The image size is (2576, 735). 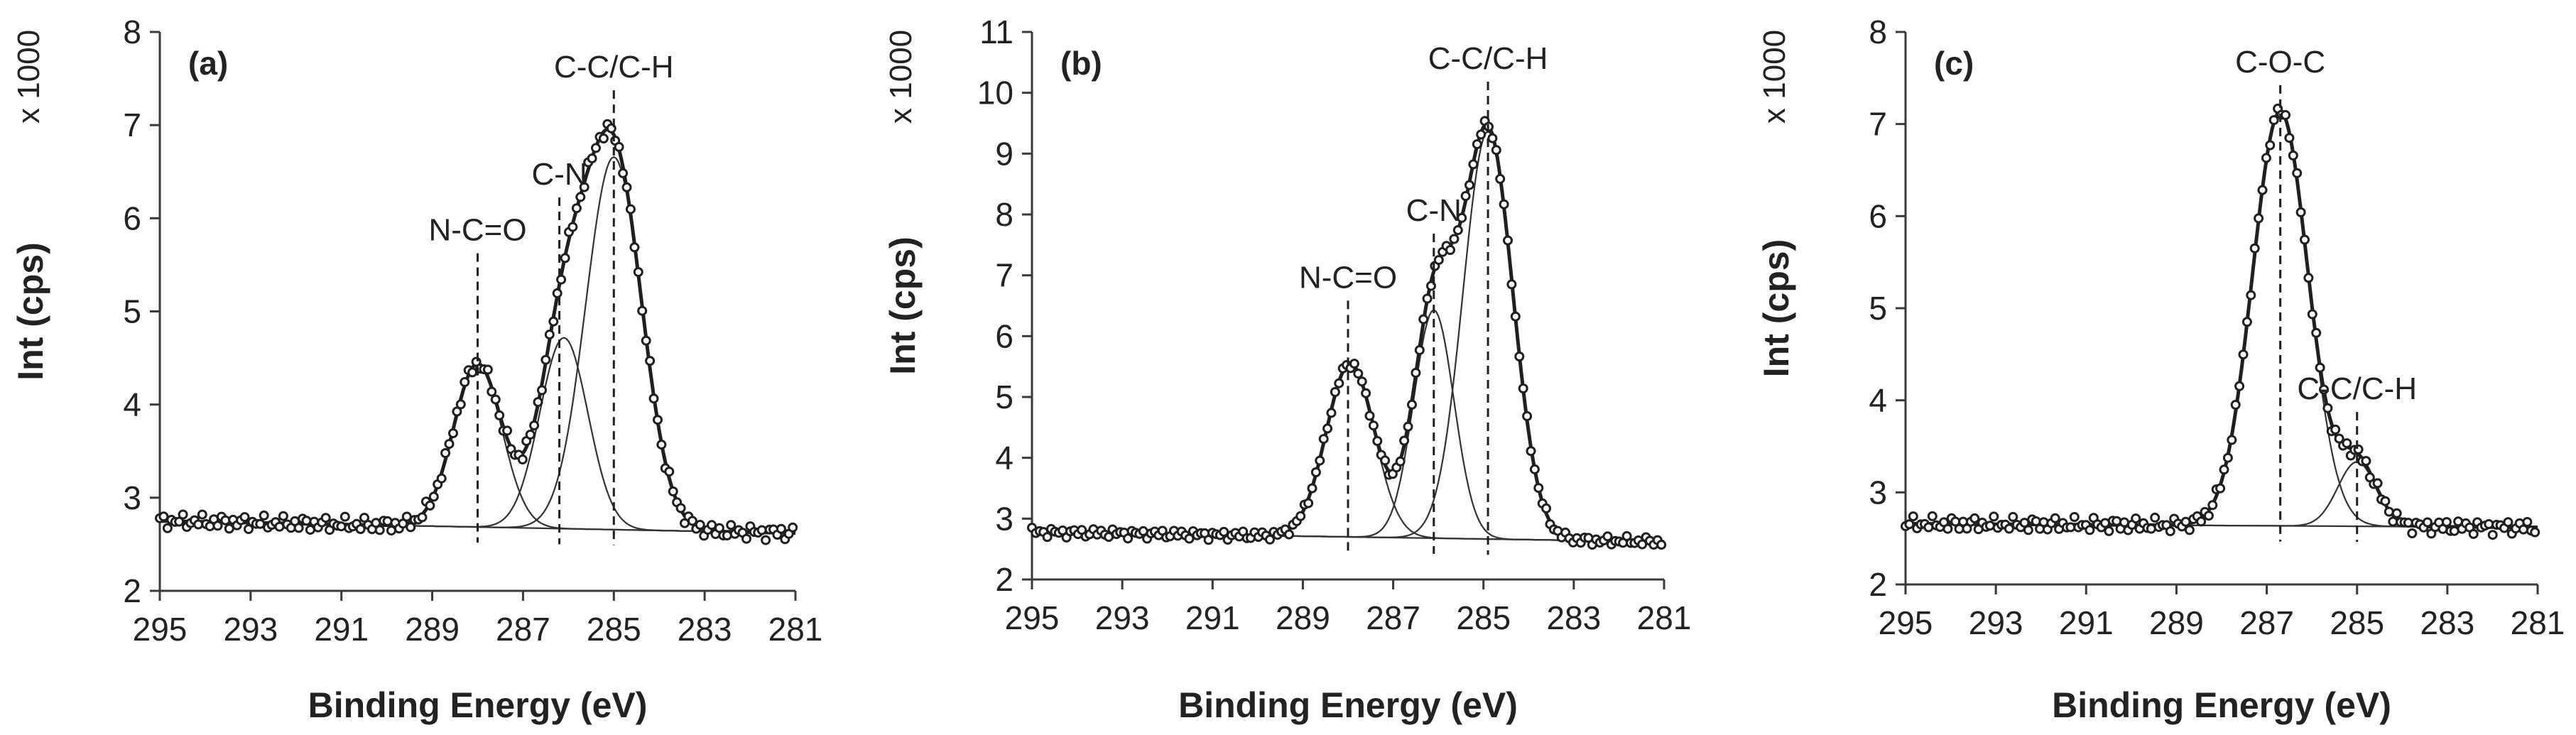 What do you see at coordinates (2447, 622) in the screenshot?
I see `x-tick-label: 283` at bounding box center [2447, 622].